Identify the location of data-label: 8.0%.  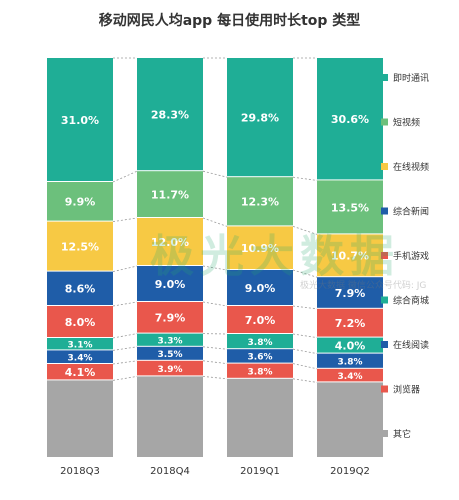
(80, 322).